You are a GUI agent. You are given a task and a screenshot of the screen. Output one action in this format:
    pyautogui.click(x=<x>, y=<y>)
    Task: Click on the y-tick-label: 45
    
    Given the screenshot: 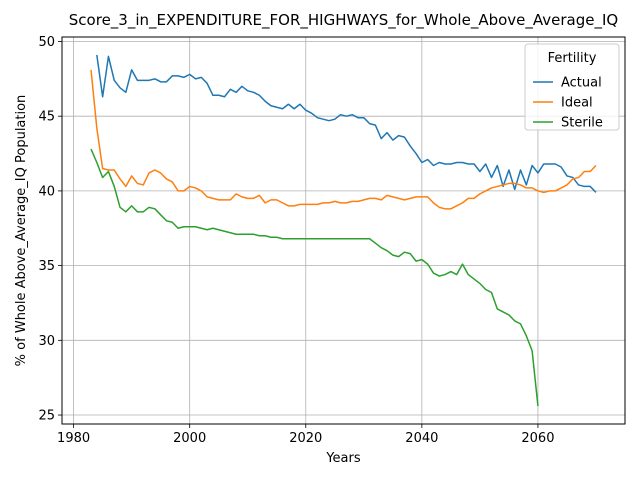 What is the action you would take?
    pyautogui.click(x=46, y=117)
    